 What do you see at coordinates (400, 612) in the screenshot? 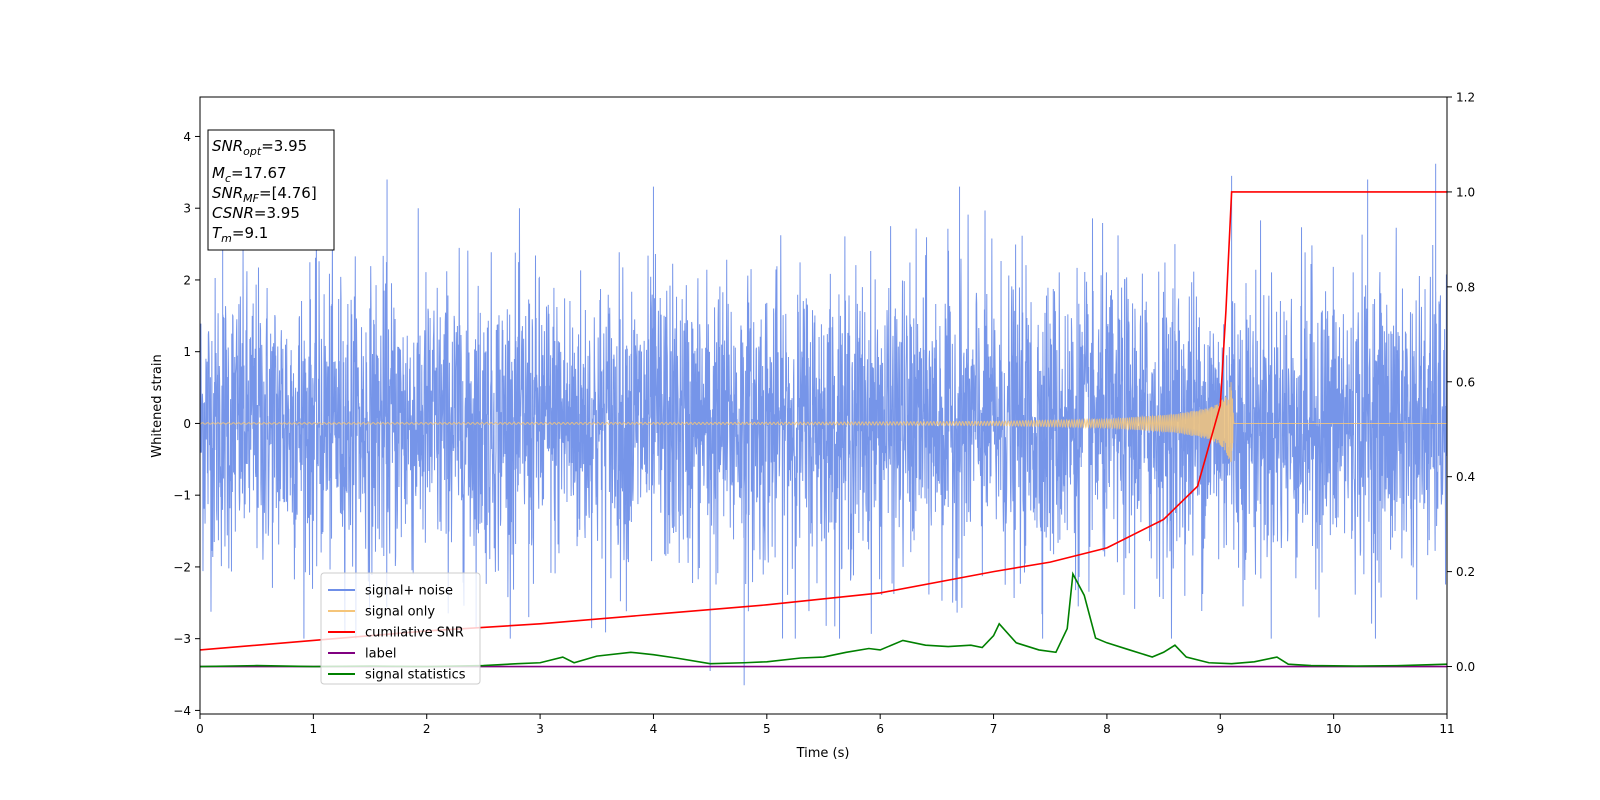
I see `legend-entry-label: signal only` at bounding box center [400, 612].